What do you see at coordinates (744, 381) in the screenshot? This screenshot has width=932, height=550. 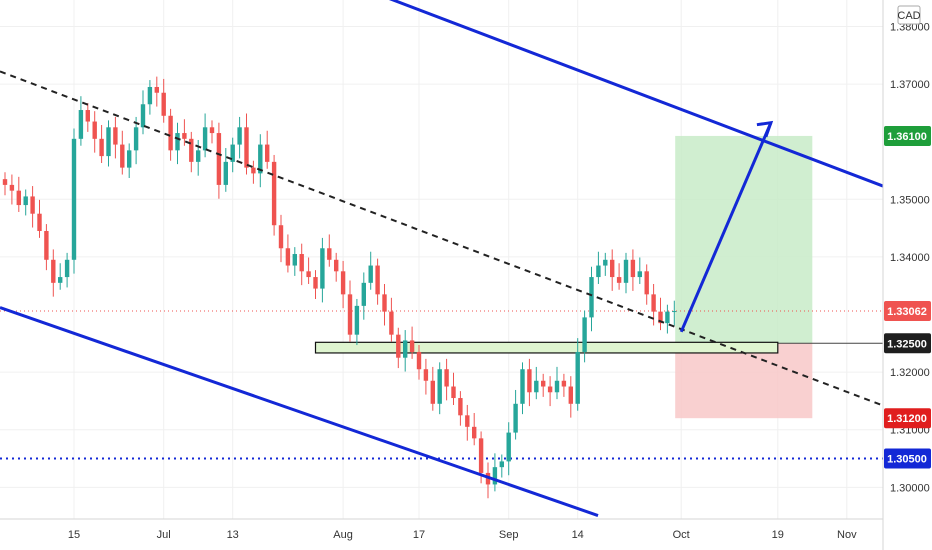 I see `stop-loss-zone` at bounding box center [744, 381].